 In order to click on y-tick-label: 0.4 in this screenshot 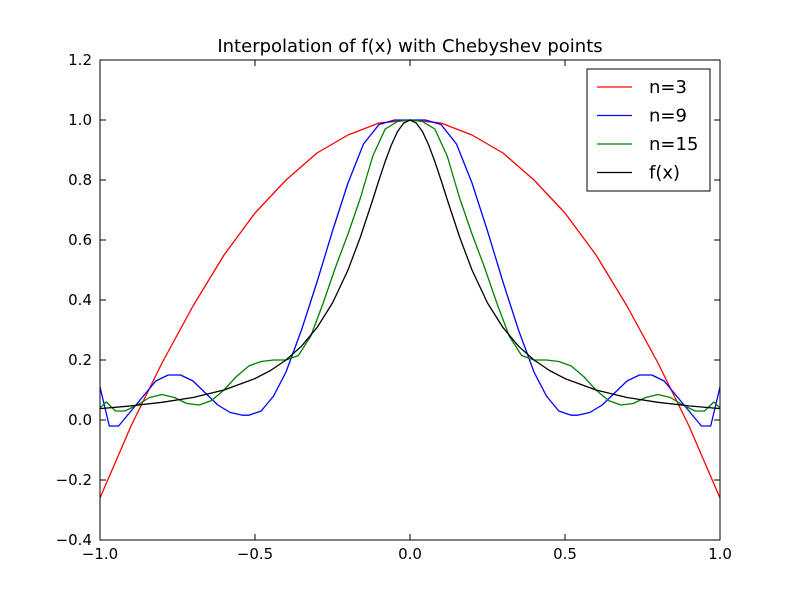, I will do `click(80, 300)`.